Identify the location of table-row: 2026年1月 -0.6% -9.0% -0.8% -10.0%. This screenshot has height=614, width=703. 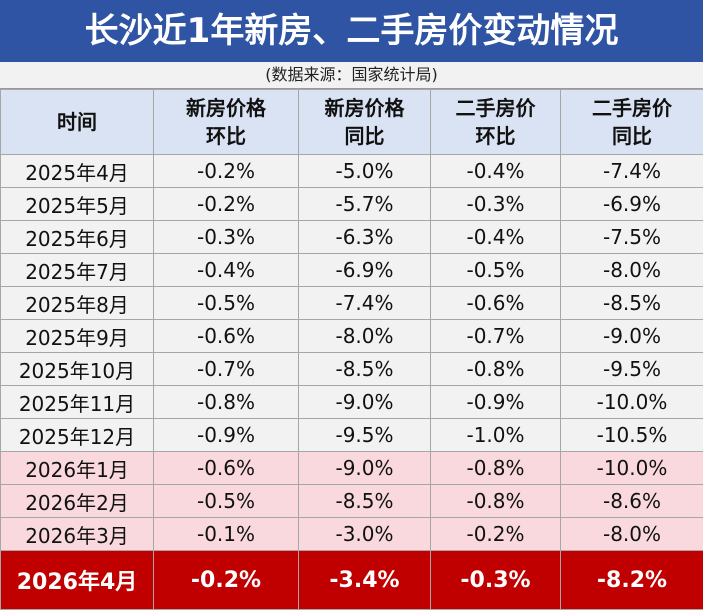
(351, 468).